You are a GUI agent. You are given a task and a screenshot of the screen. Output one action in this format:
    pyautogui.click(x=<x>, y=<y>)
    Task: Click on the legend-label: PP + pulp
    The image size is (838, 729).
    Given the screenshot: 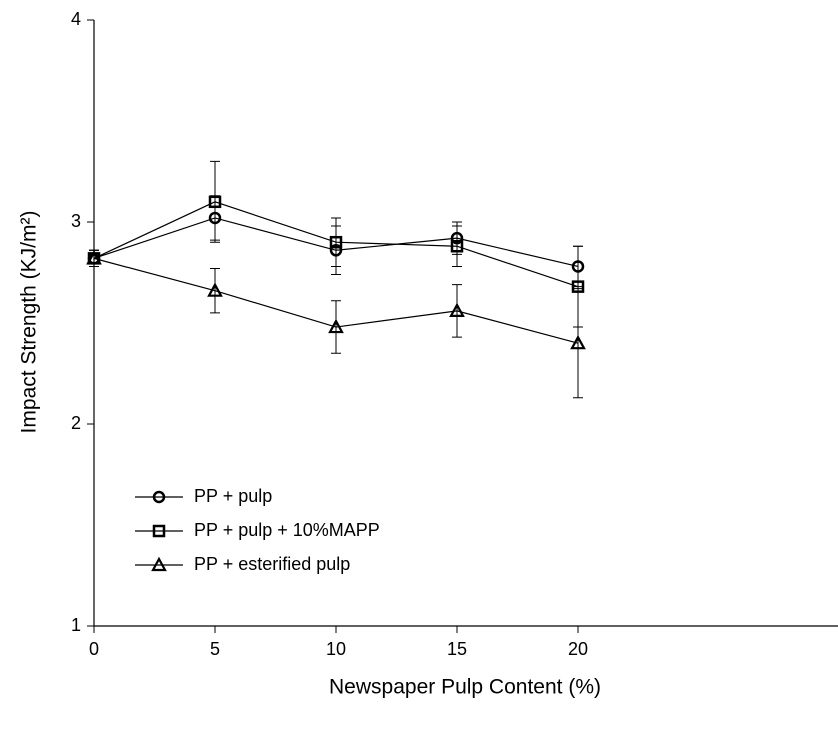 What is the action you would take?
    pyautogui.click(x=233, y=496)
    